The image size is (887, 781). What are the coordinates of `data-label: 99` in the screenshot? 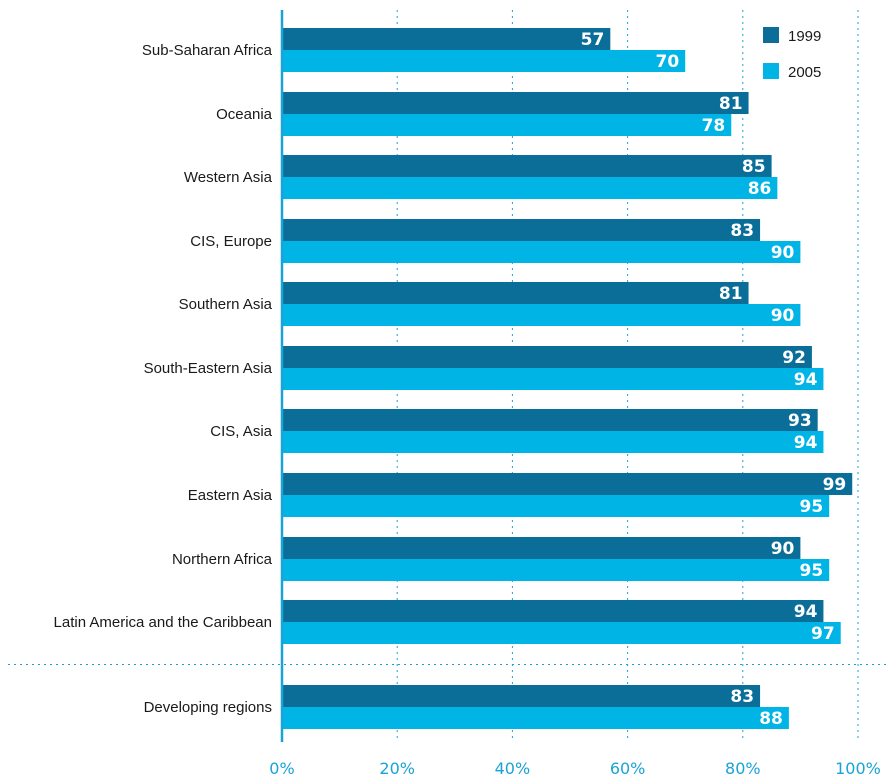 It's located at (835, 485).